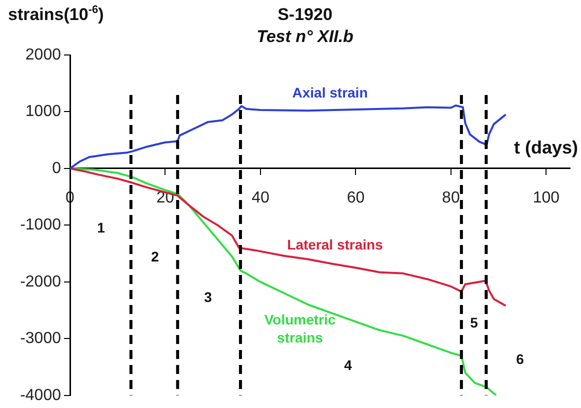 The height and width of the screenshot is (408, 581). Describe the element at coordinates (330, 92) in the screenshot. I see `series-label: Axial strain` at that location.